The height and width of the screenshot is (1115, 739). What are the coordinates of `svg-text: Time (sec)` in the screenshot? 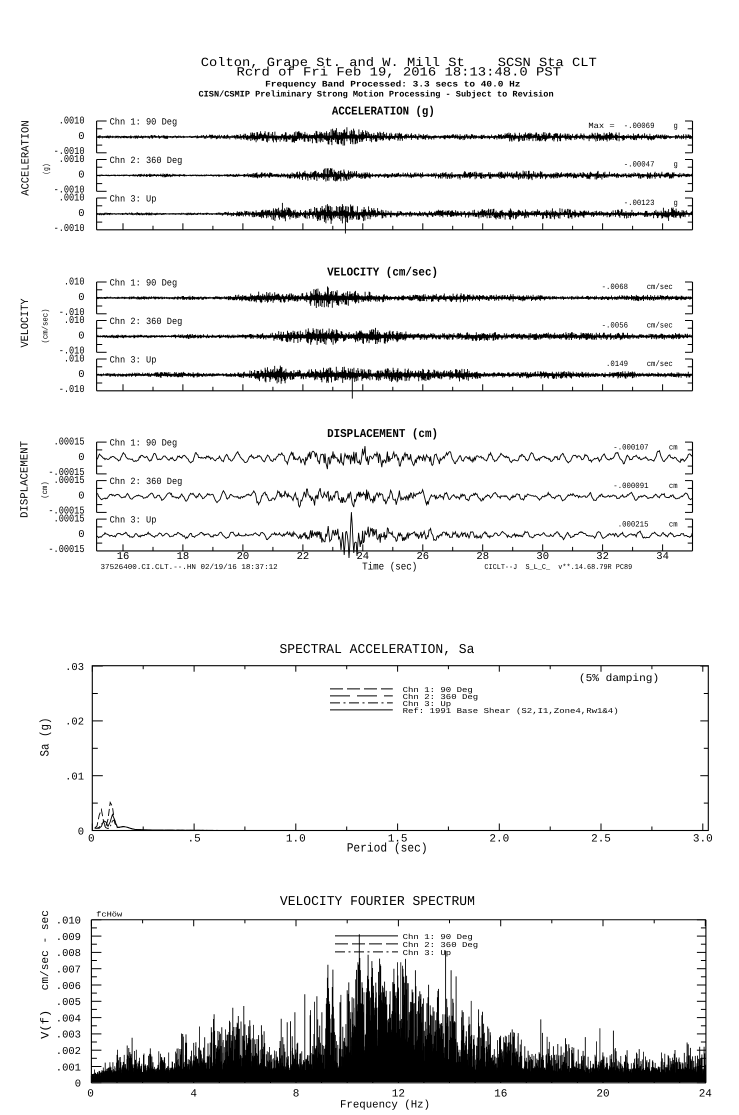 It's located at (389, 568).